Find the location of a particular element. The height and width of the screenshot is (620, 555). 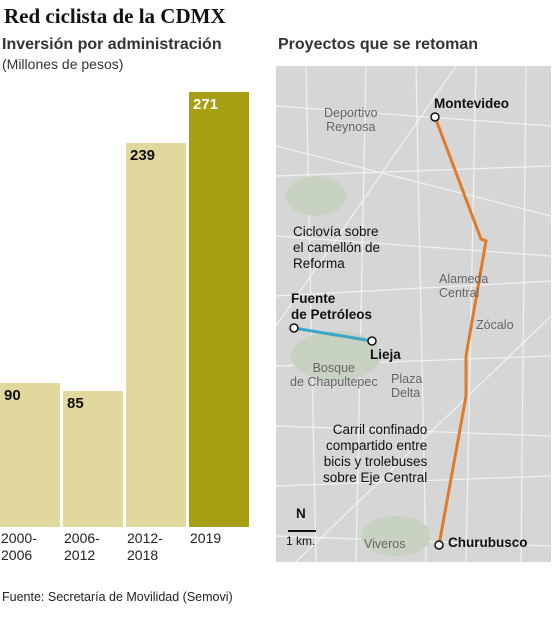

value-label: 90 is located at coordinates (12, 395).